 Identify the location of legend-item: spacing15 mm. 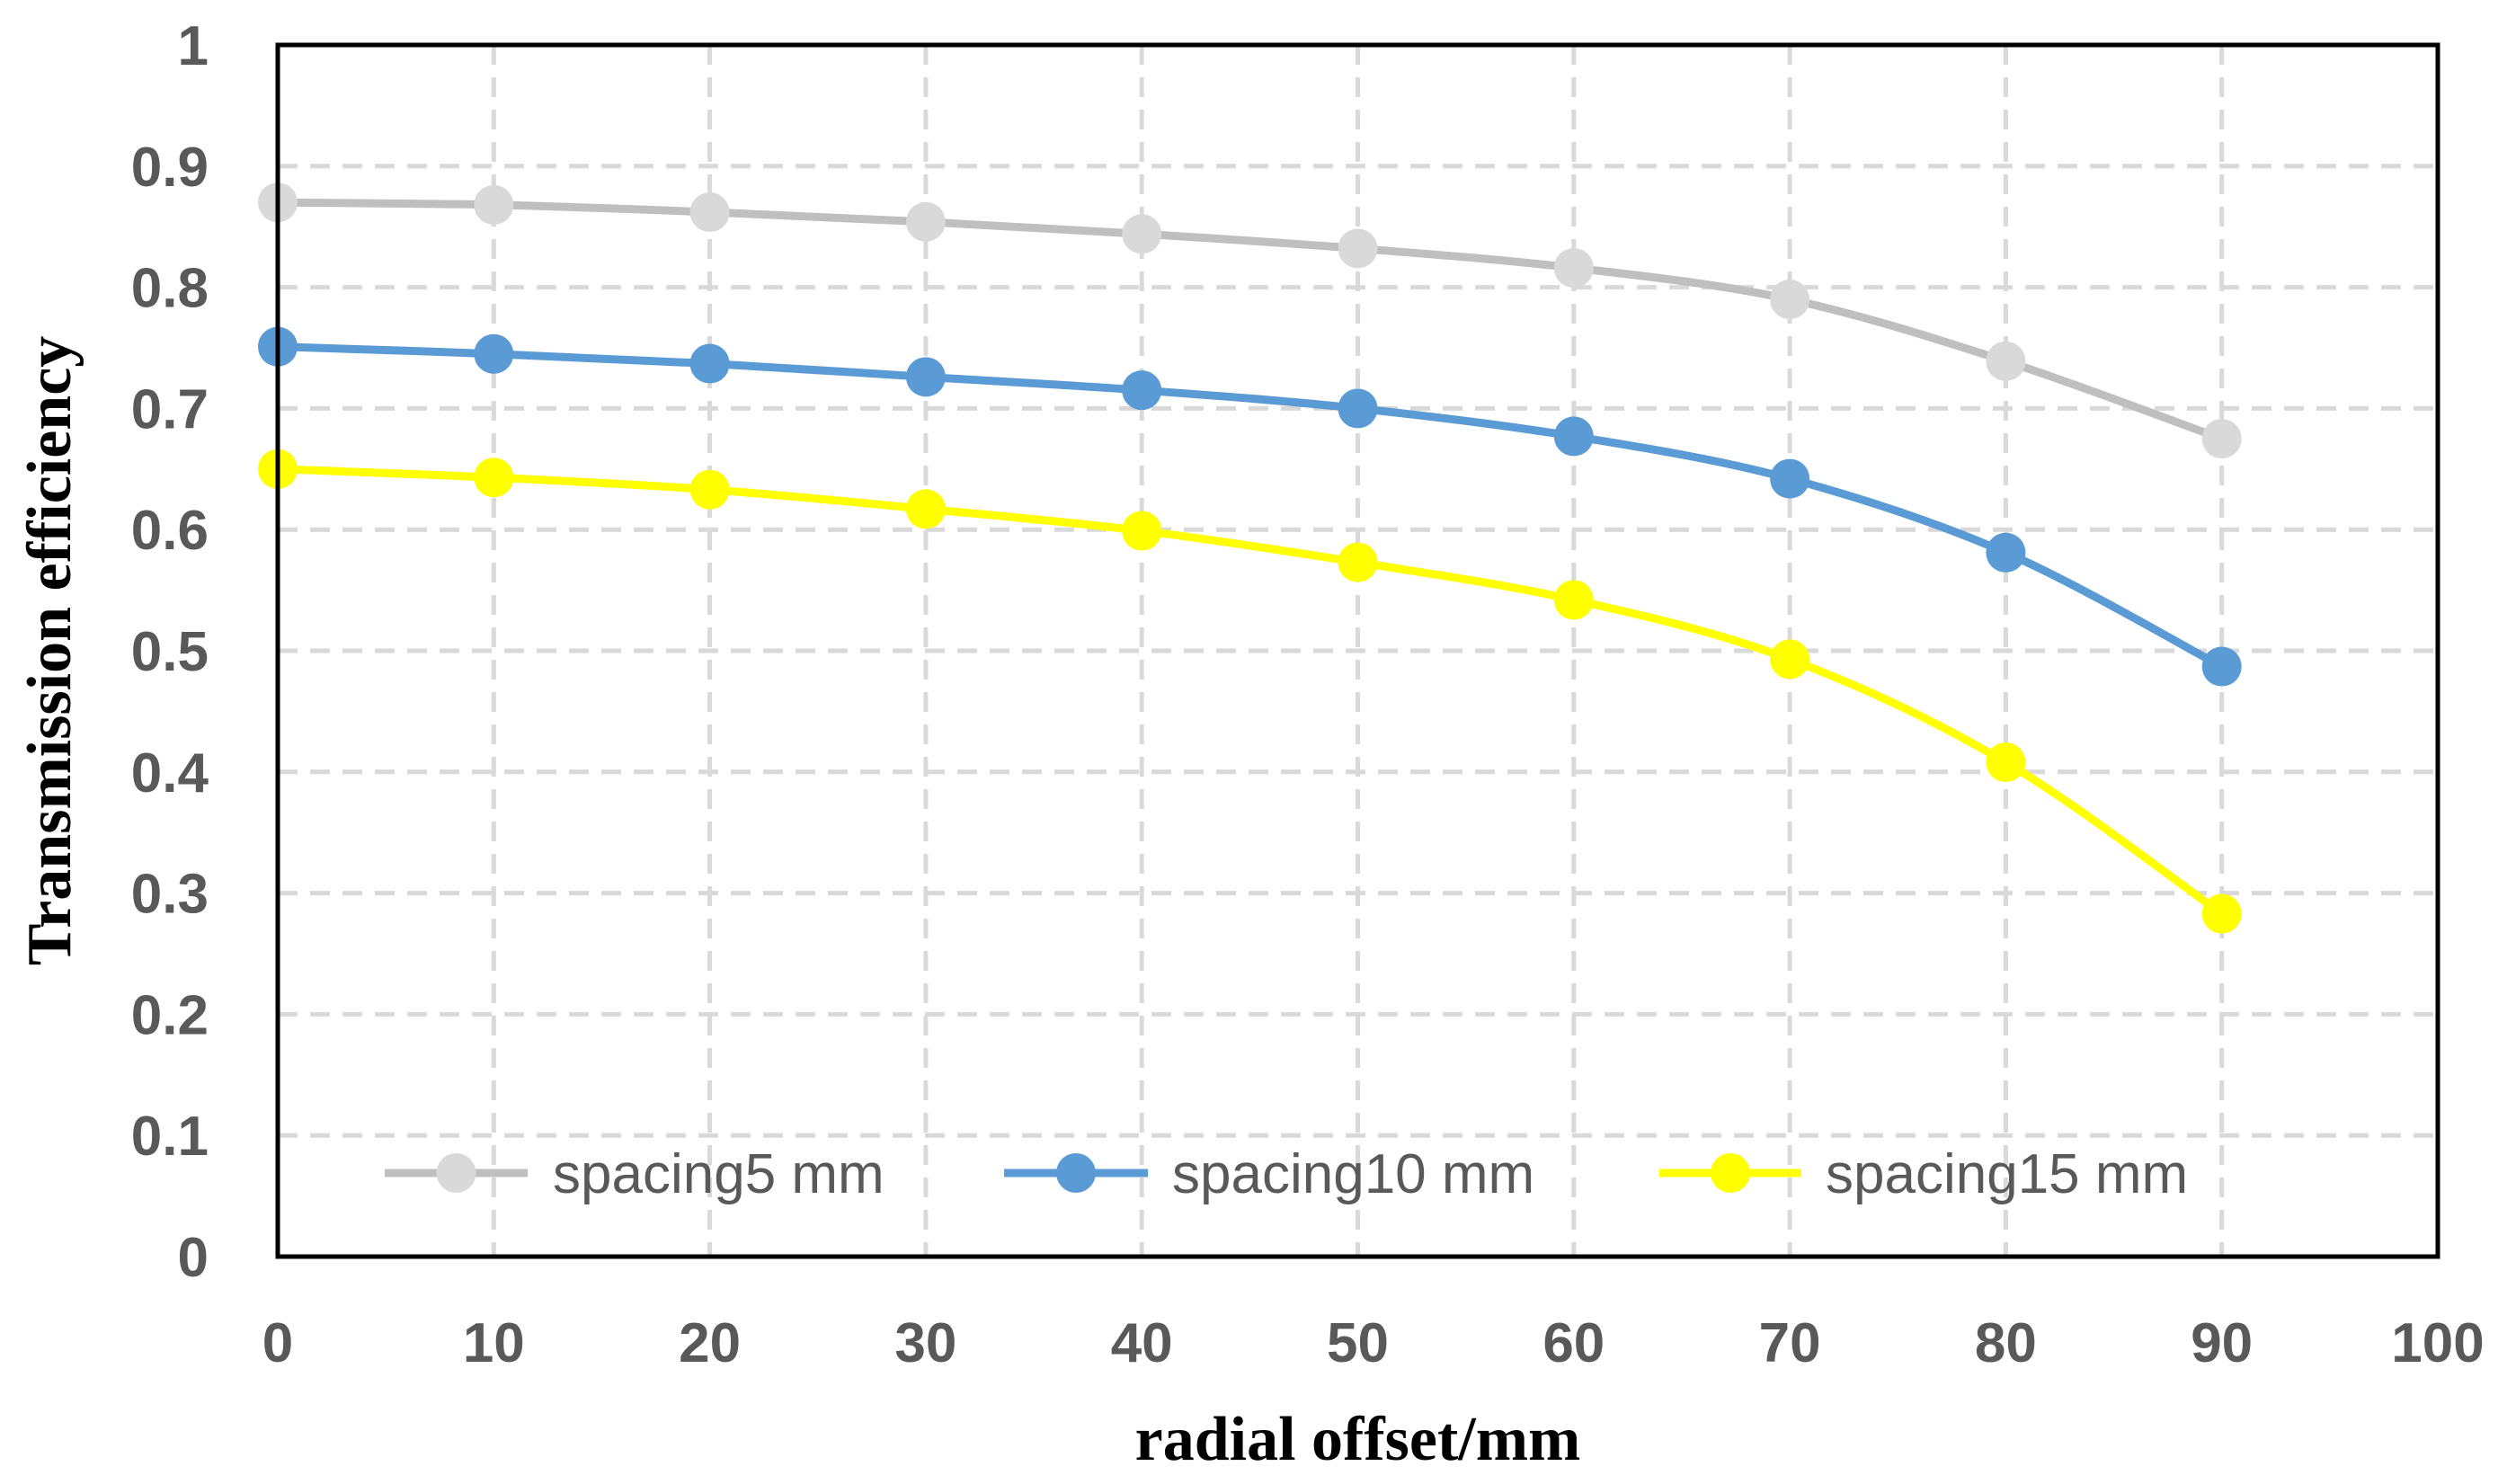
(1924, 1174).